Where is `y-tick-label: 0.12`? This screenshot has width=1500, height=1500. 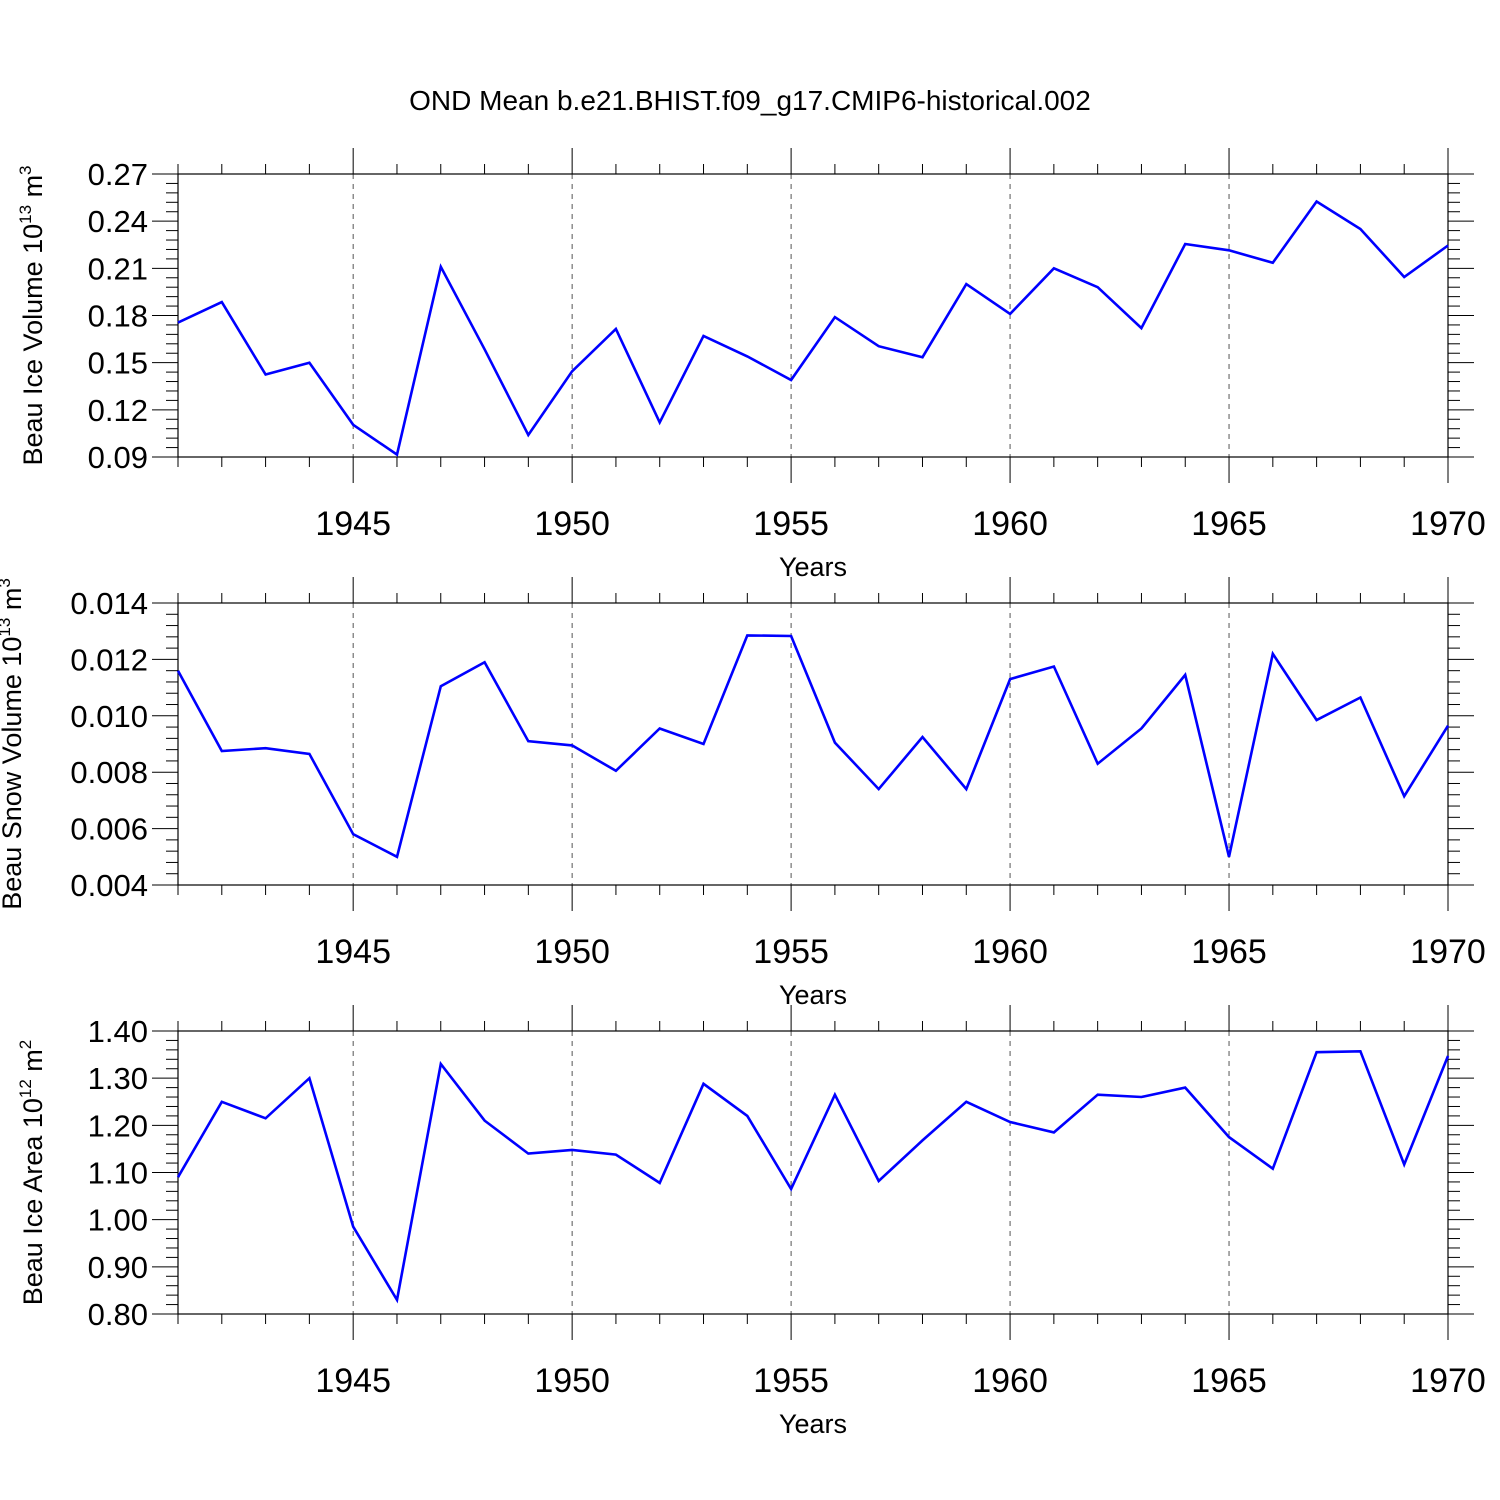
y-tick-label: 0.12 is located at coordinates (118, 410).